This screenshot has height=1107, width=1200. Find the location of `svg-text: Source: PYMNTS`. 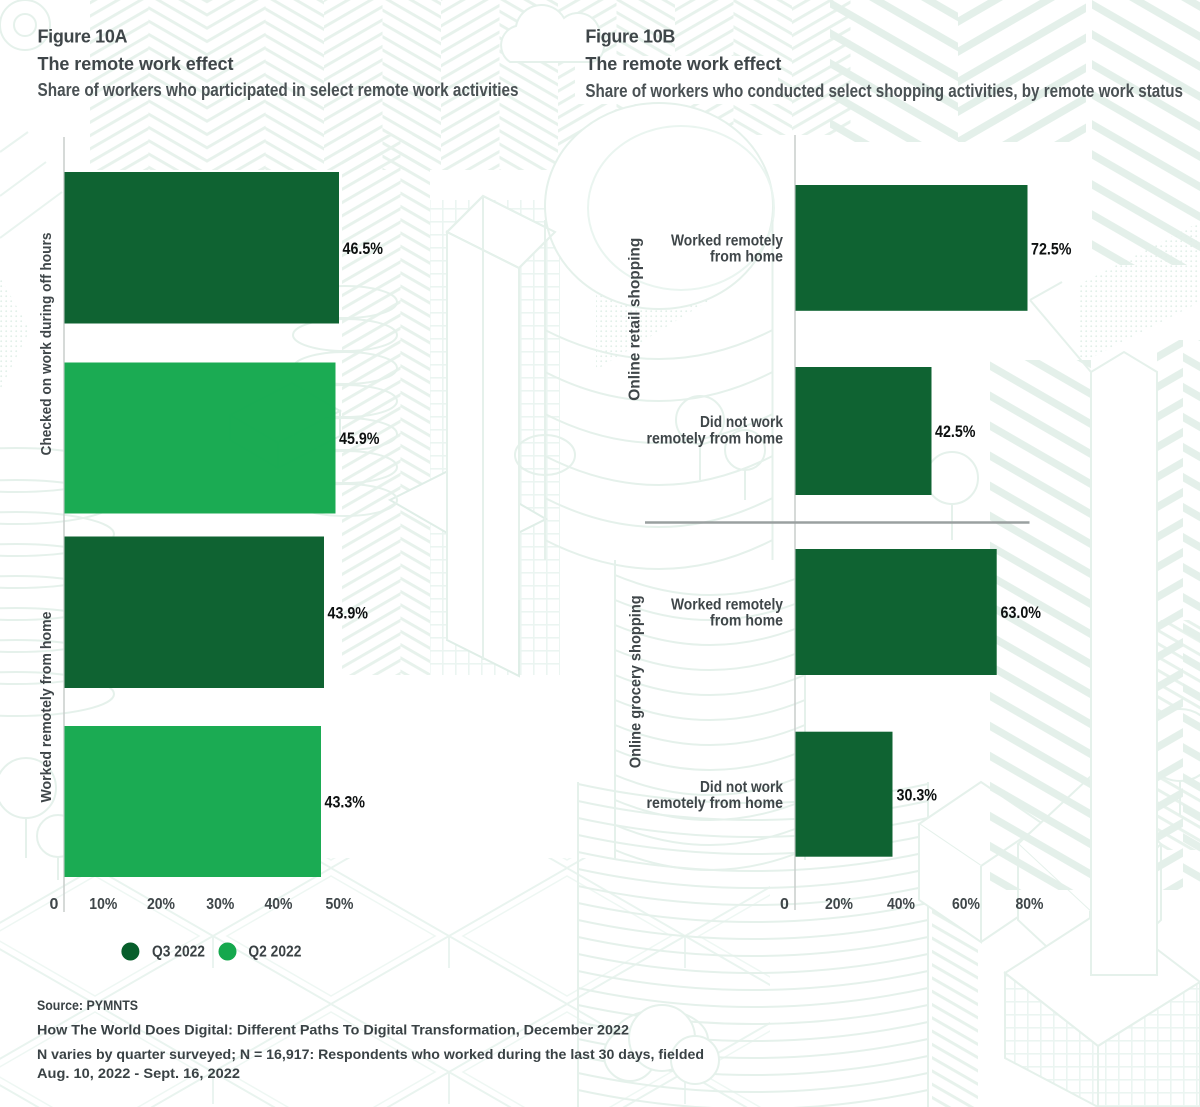

svg-text: Source: PYMNTS is located at coordinates (87, 1005).